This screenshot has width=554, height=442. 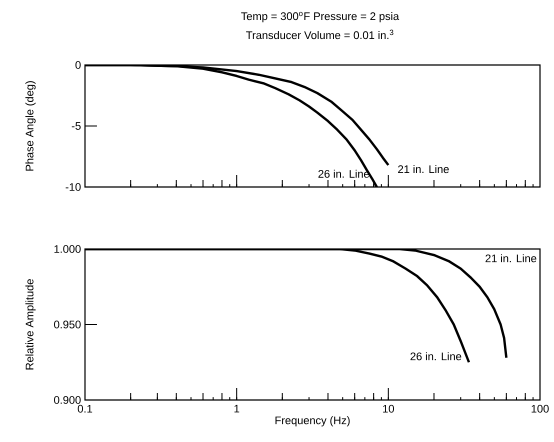 I want to click on y-axis-title: Phase Angle (deg), so click(x=30, y=126).